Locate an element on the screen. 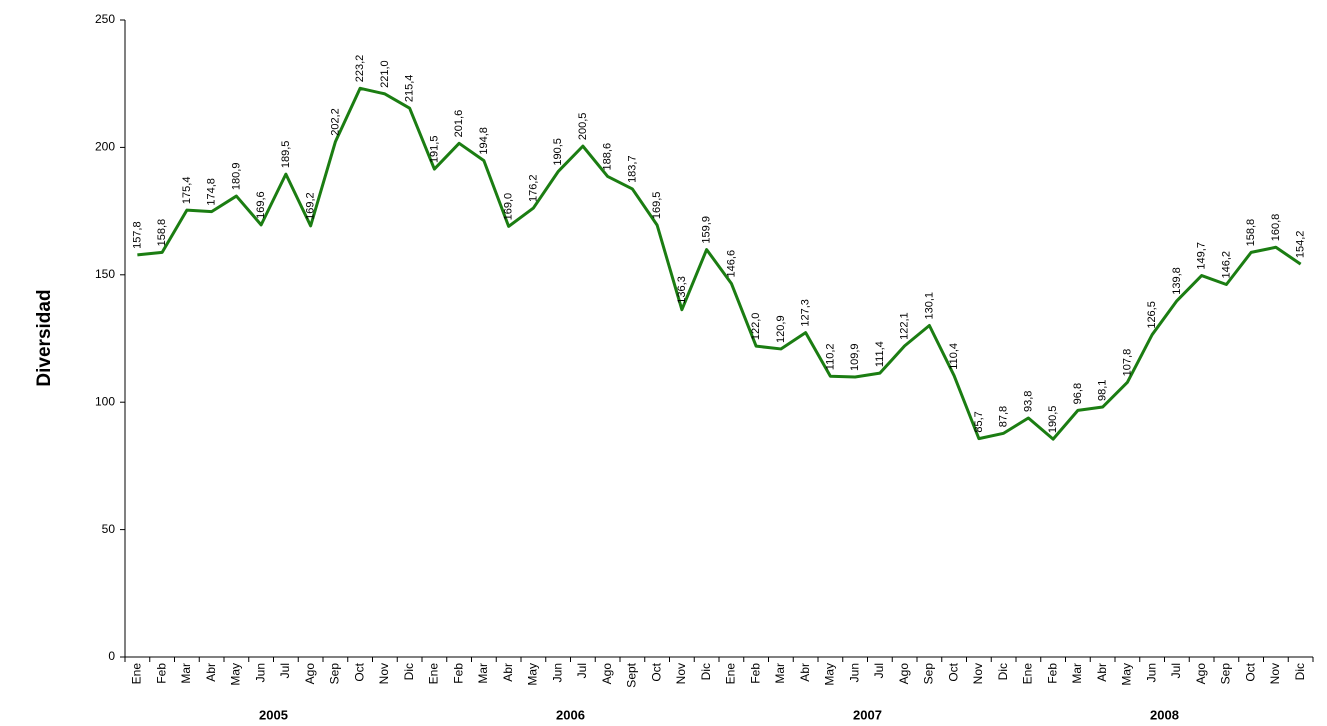 This screenshot has height=726, width=1327. data-label: 175,4 is located at coordinates (187, 191).